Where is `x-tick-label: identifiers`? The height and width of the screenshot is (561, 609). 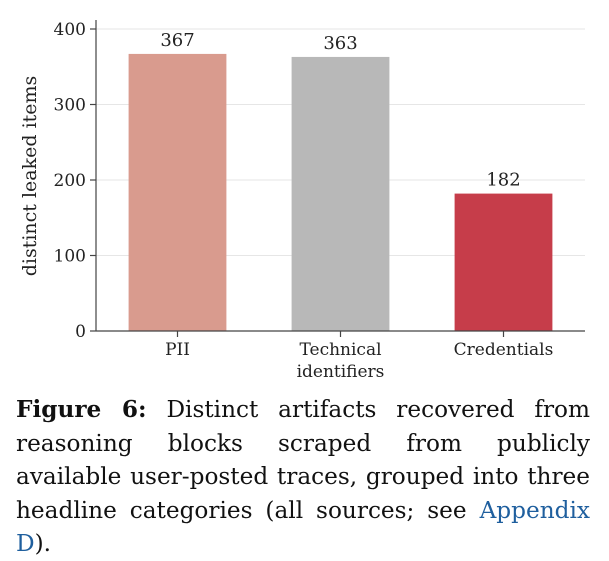
x-tick-label: identifiers is located at coordinates (341, 372).